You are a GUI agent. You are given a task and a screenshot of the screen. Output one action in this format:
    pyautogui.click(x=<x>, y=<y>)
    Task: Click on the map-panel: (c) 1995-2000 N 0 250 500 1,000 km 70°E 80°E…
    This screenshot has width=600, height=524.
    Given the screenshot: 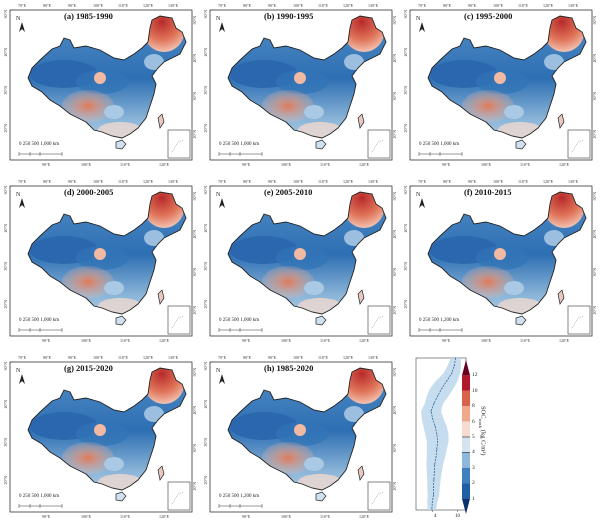 What is the action you would take?
    pyautogui.click(x=500, y=87)
    